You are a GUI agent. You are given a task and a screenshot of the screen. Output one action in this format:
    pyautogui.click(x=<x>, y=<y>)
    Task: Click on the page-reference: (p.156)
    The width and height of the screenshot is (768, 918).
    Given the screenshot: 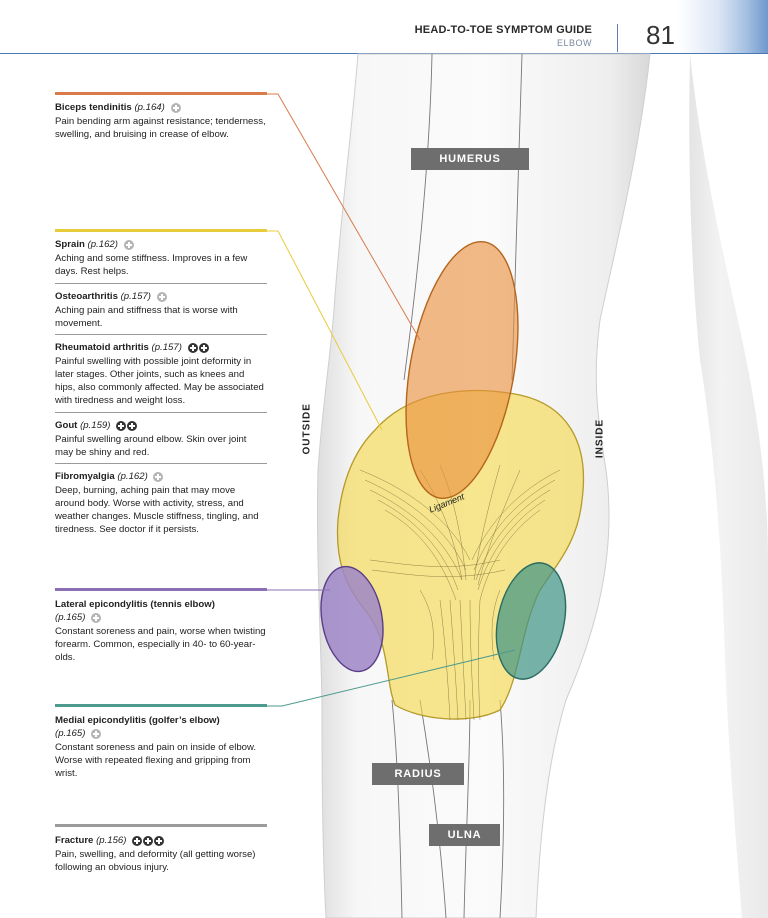 What is the action you would take?
    pyautogui.click(x=111, y=840)
    